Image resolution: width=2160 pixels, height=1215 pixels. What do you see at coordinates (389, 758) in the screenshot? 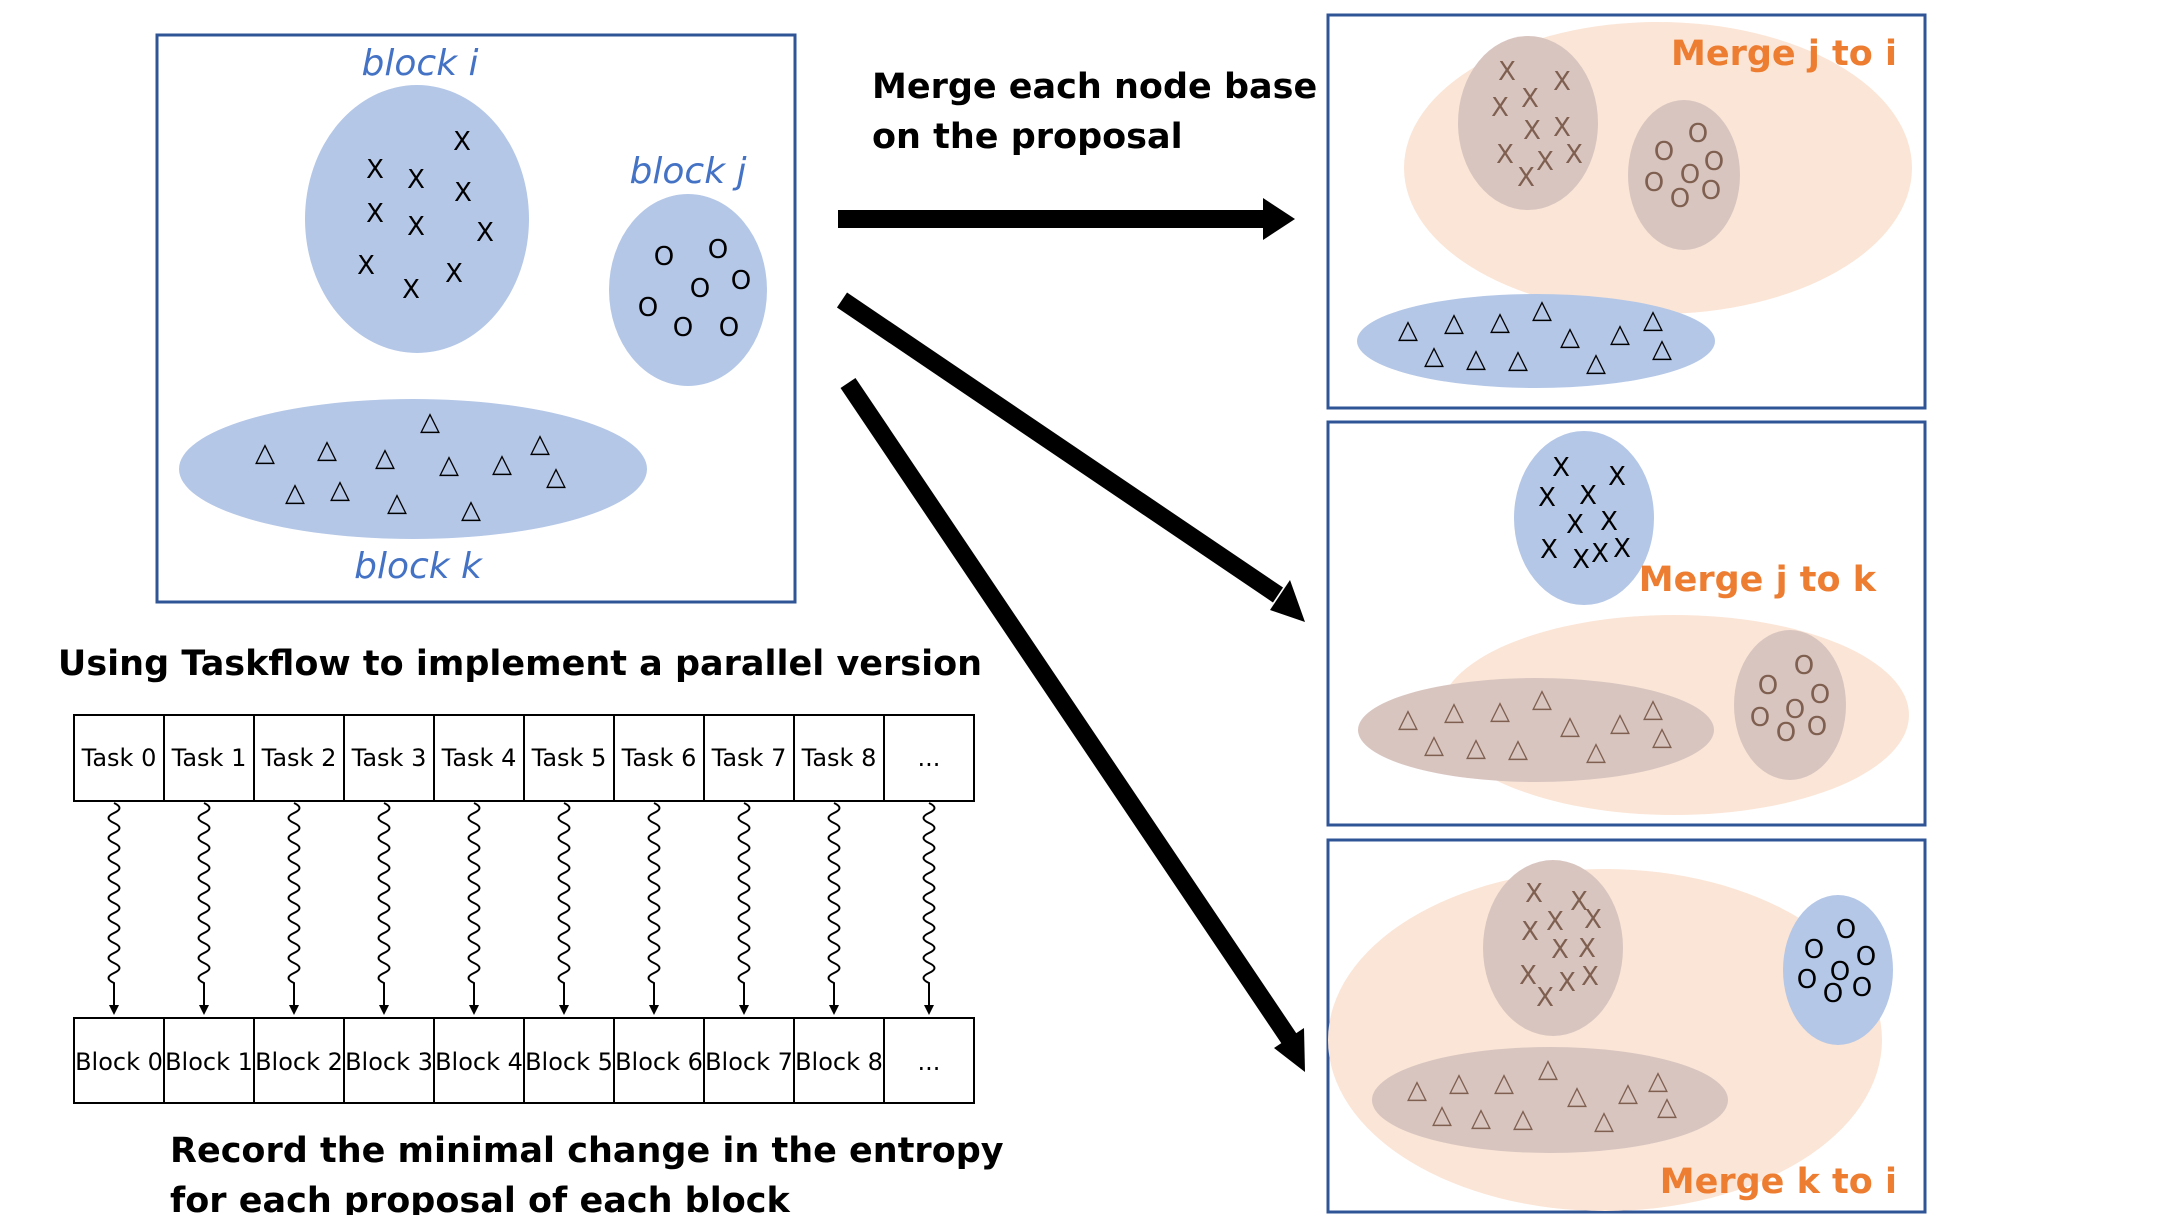
I see `task-cell-label: Task 3` at bounding box center [389, 758].